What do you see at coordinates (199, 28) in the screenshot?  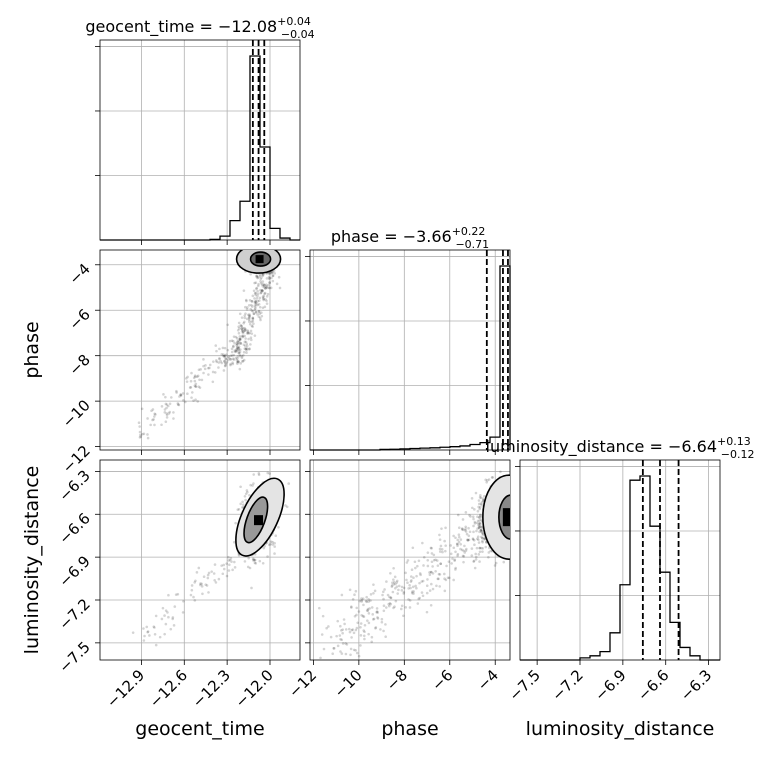 I see `title-geocent_time: geocent_time = −12.08+0.04 −0.04` at bounding box center [199, 28].